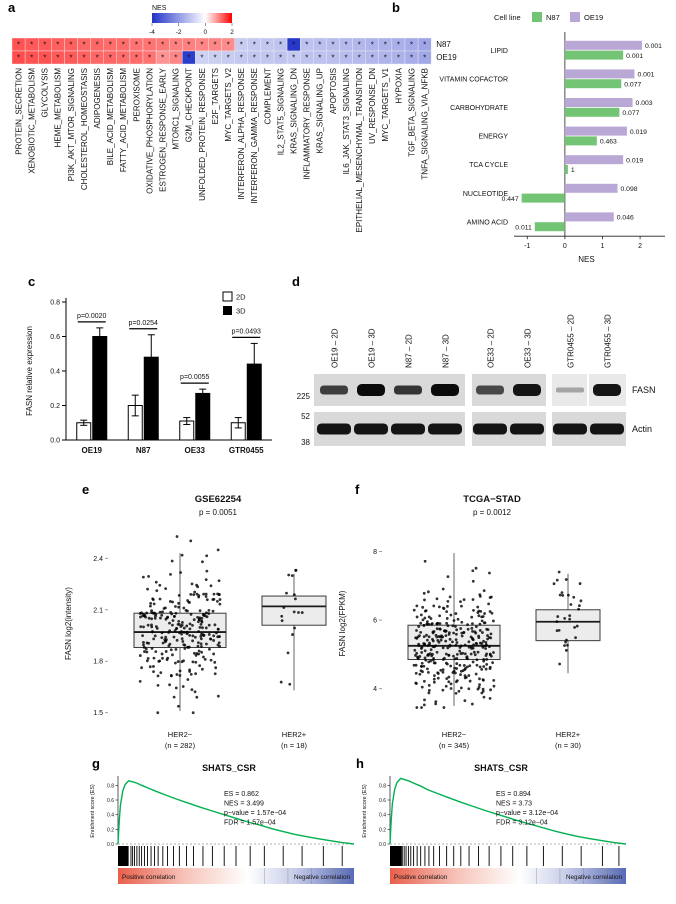  What do you see at coordinates (568, 734) in the screenshot?
I see `svg-text: HER2+` at bounding box center [568, 734].